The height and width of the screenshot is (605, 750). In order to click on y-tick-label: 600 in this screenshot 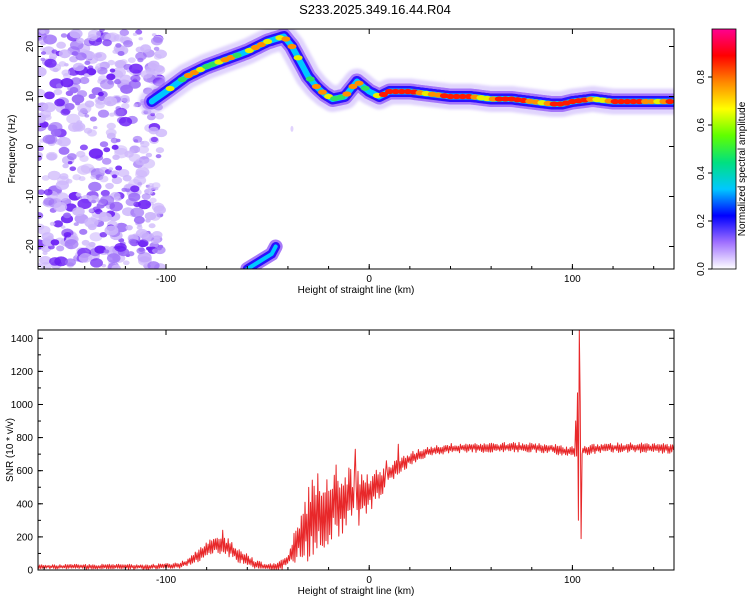, I will do `click(24, 471)`.